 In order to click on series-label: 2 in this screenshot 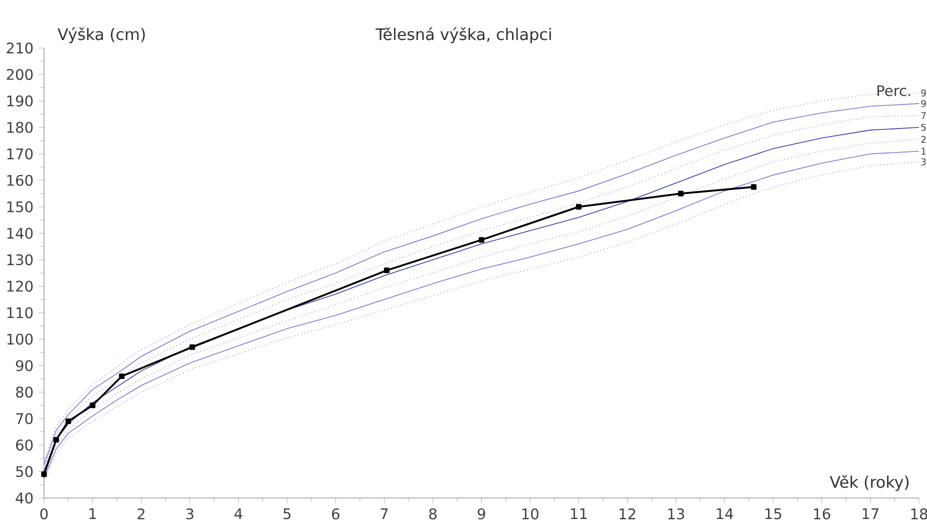, I will do `click(923, 139)`.